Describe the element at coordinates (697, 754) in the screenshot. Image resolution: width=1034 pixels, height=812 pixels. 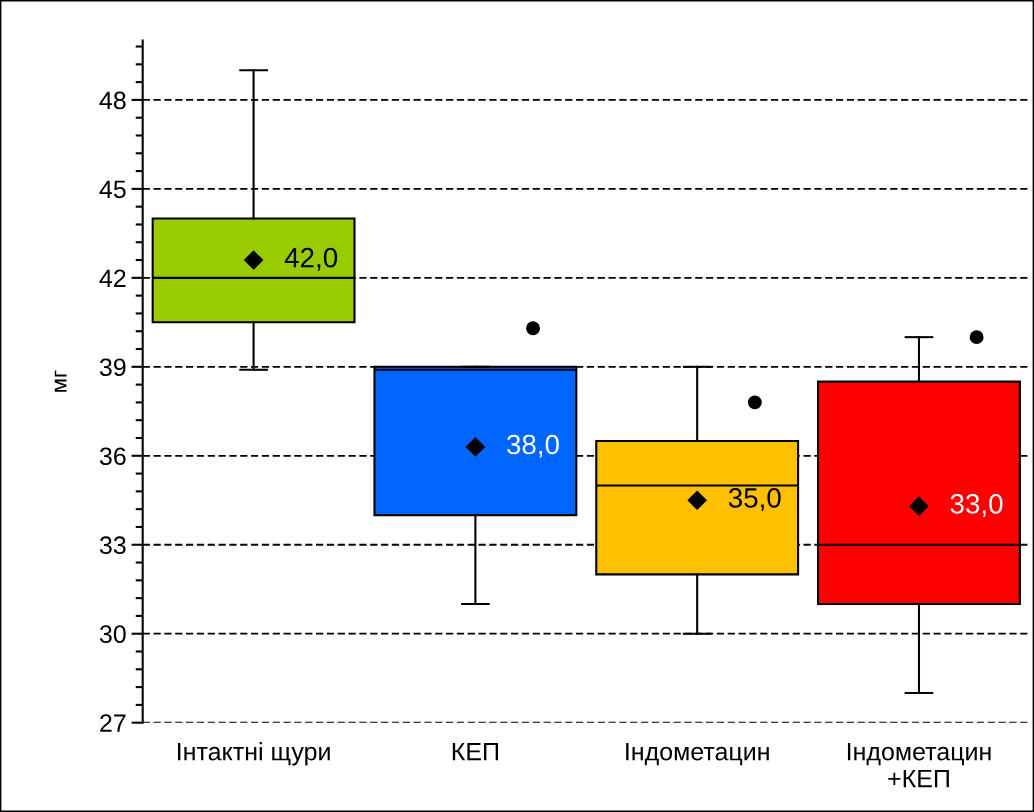
I see `x-tick-label: Індометацин` at that location.